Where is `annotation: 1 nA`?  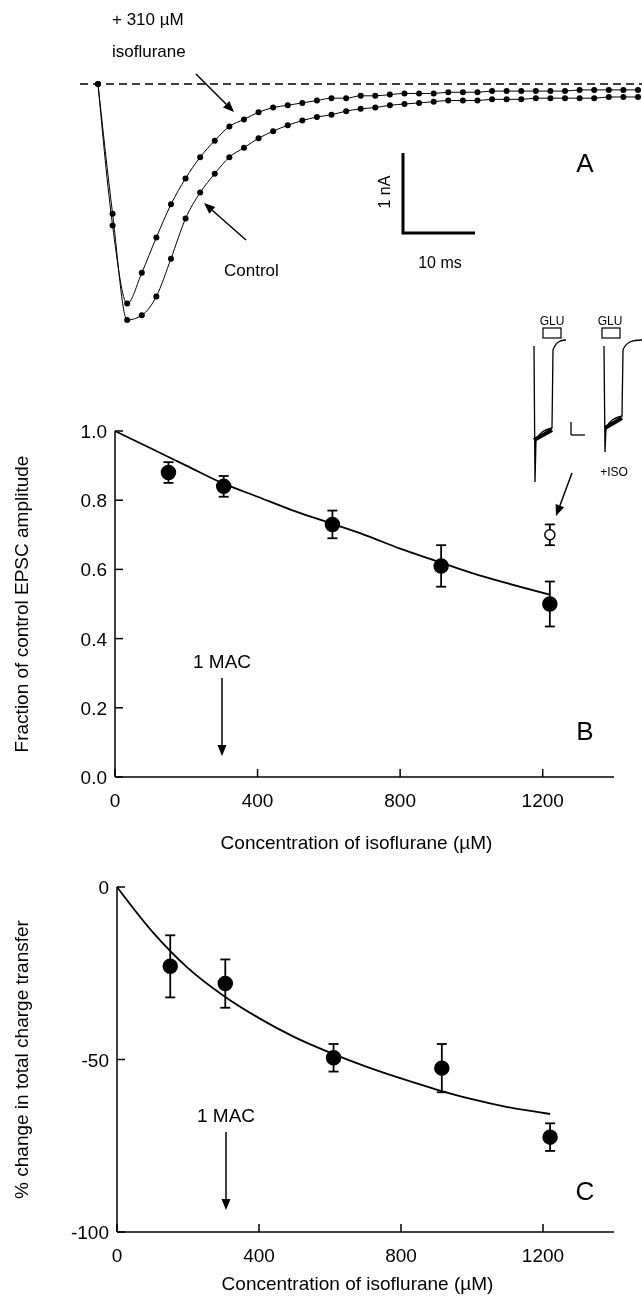
annotation: 1 nA is located at coordinates (384, 192).